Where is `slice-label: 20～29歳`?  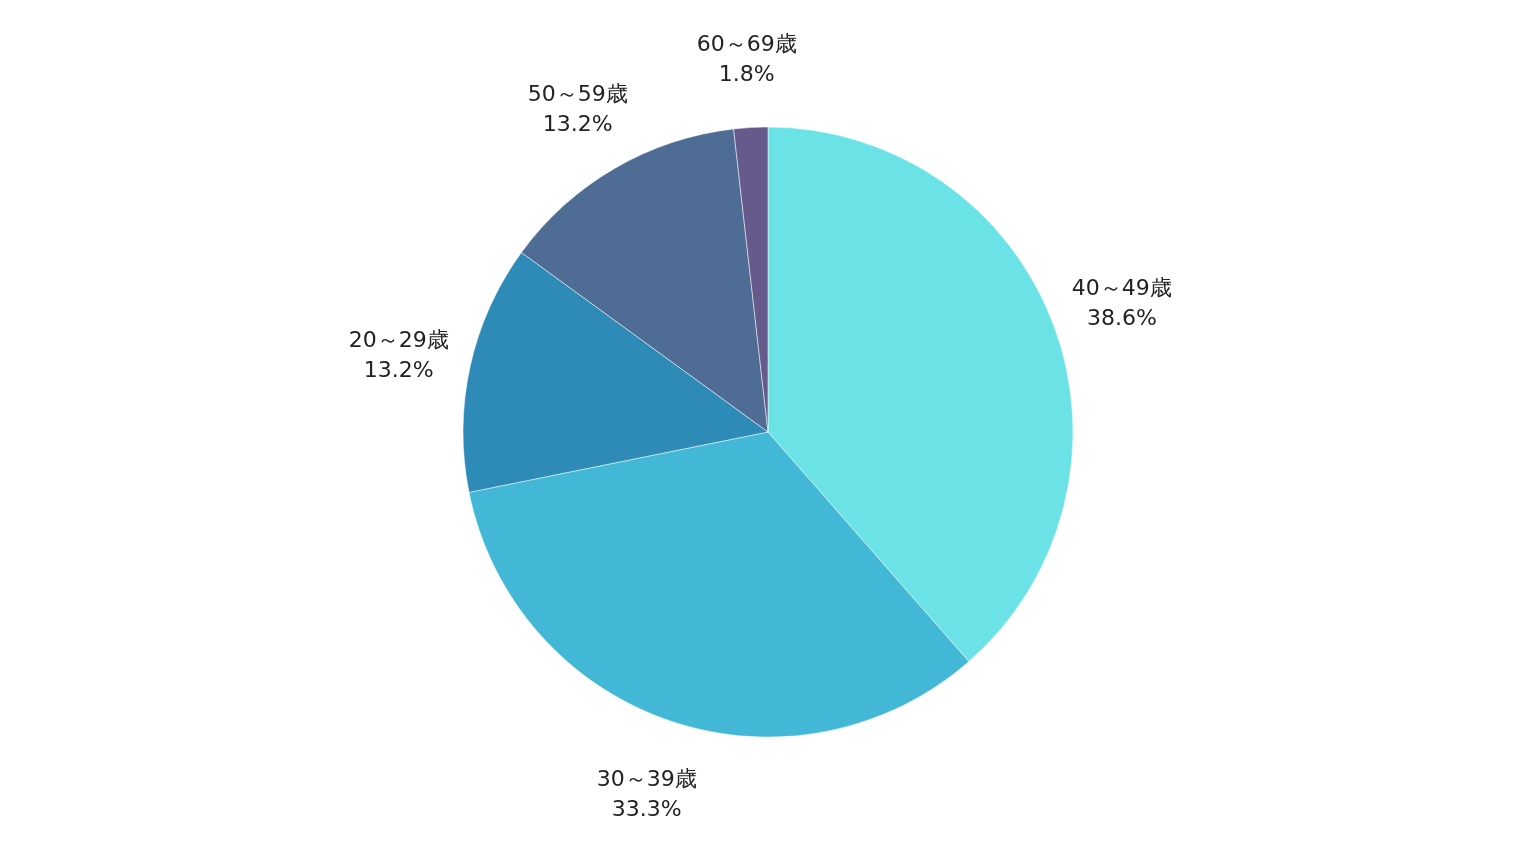 slice-label: 20～29歳 is located at coordinates (398, 340).